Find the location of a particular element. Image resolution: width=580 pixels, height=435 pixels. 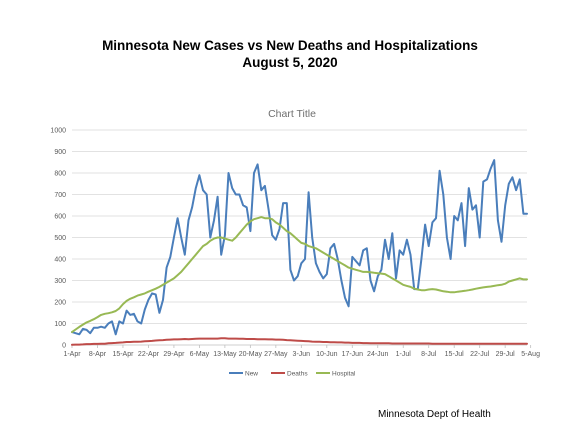

y-tick-label: 800 is located at coordinates (60, 174).